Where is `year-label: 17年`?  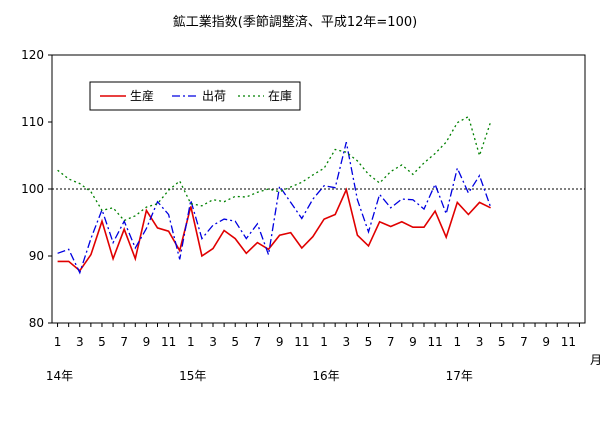
year-label: 17年 is located at coordinates (459, 376).